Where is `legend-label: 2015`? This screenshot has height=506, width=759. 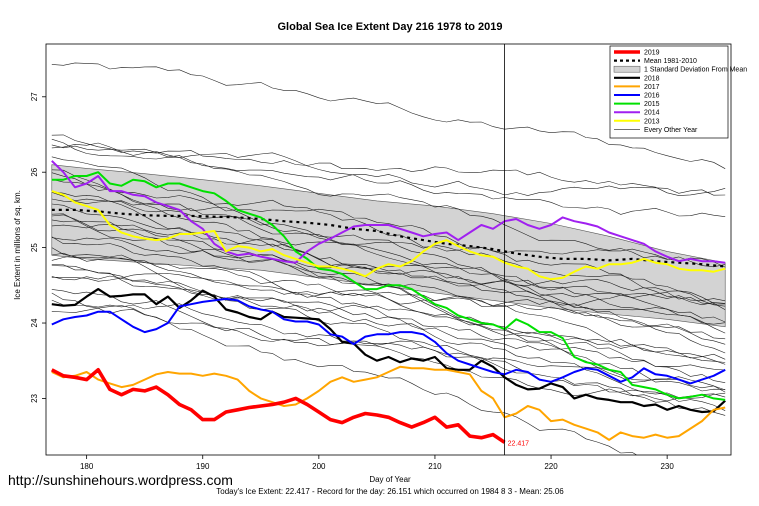 legend-label: 2015 is located at coordinates (652, 104).